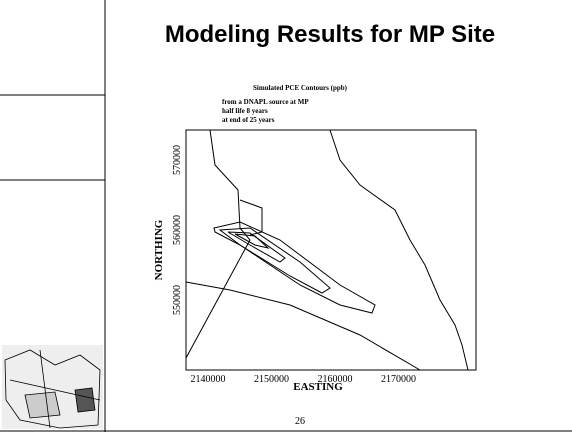  What do you see at coordinates (177, 300) in the screenshot?
I see `y-tick-label: 550000` at bounding box center [177, 300].